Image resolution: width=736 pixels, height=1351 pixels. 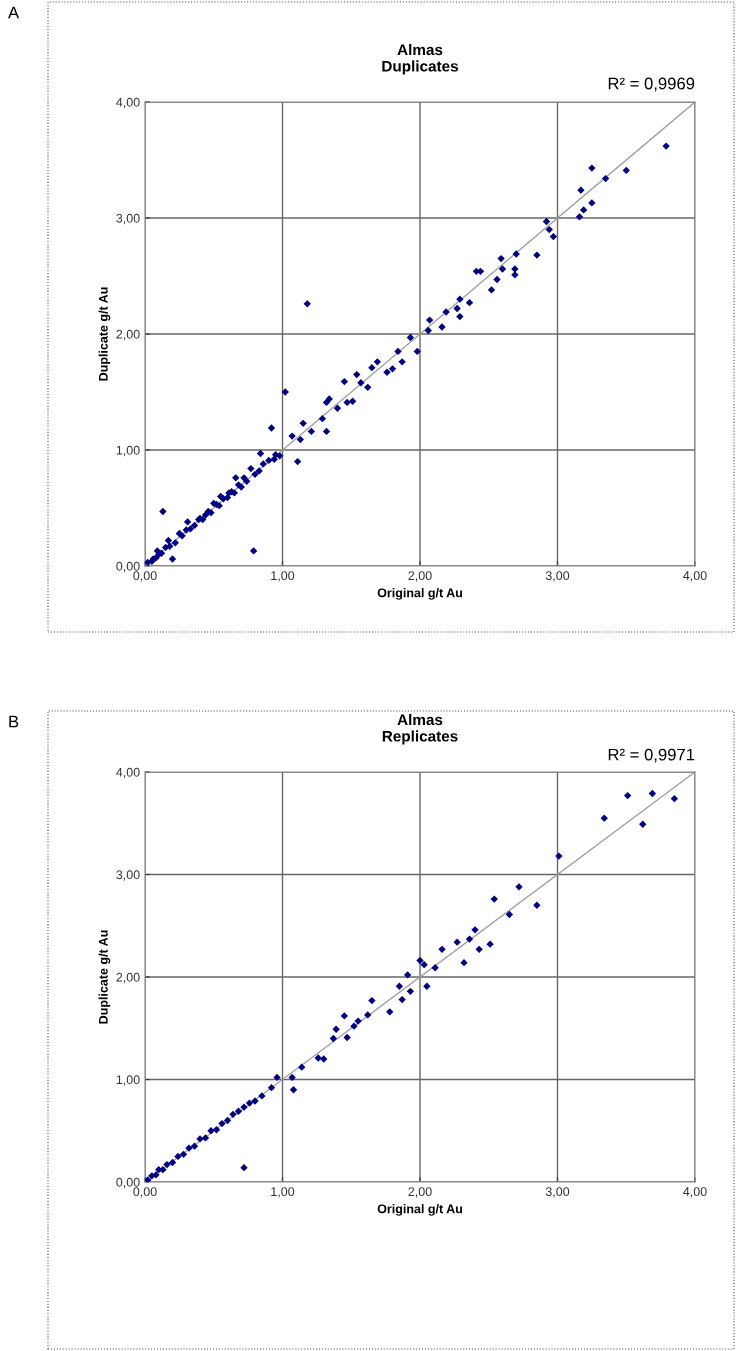 I want to click on chart-title: Almas Replicates, so click(x=420, y=729).